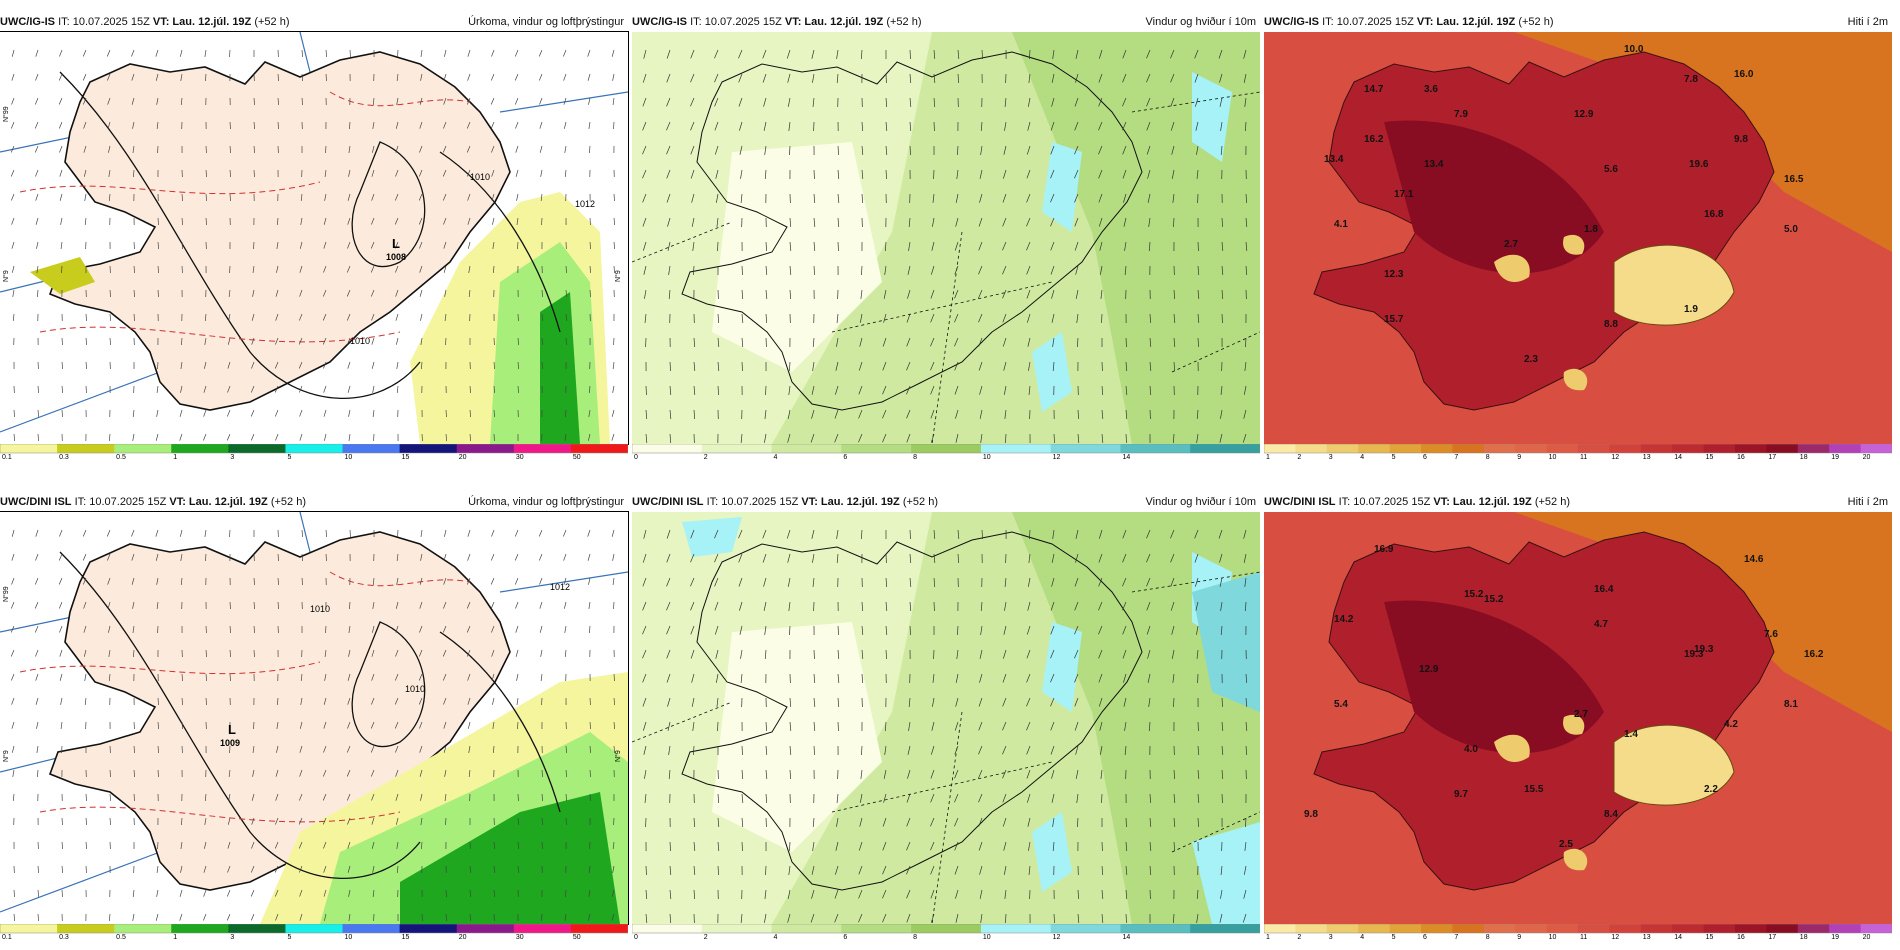 This screenshot has width=1900, height=950. What do you see at coordinates (1867, 502) in the screenshot?
I see `panel-title: Hiti í 2m` at bounding box center [1867, 502].